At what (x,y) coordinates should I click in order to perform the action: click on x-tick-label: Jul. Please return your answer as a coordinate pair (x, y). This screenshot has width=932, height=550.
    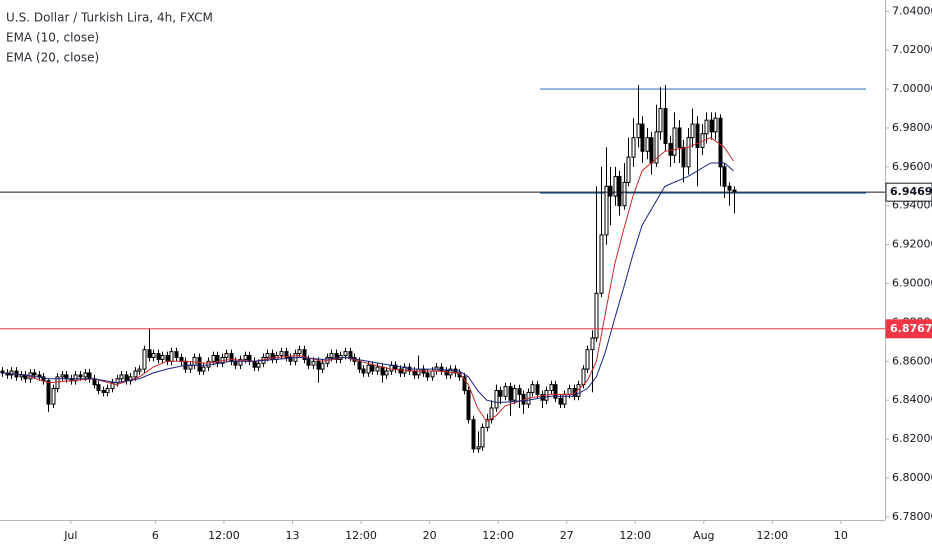
    Looking at the image, I should click on (70, 535).